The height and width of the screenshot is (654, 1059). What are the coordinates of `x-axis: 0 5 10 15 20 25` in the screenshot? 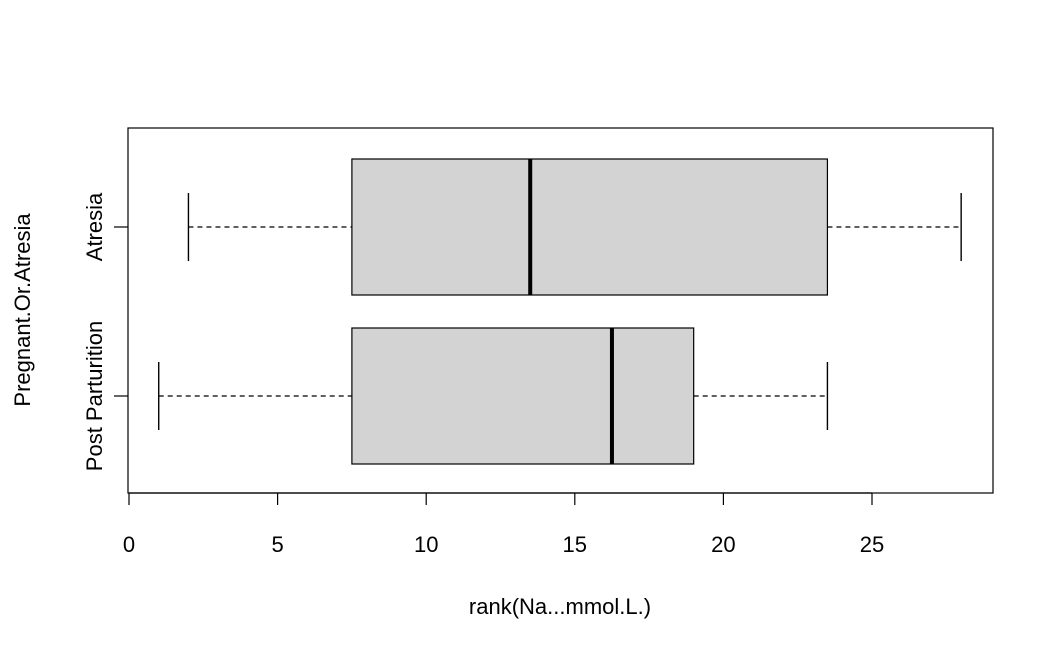 It's located at (503, 524).